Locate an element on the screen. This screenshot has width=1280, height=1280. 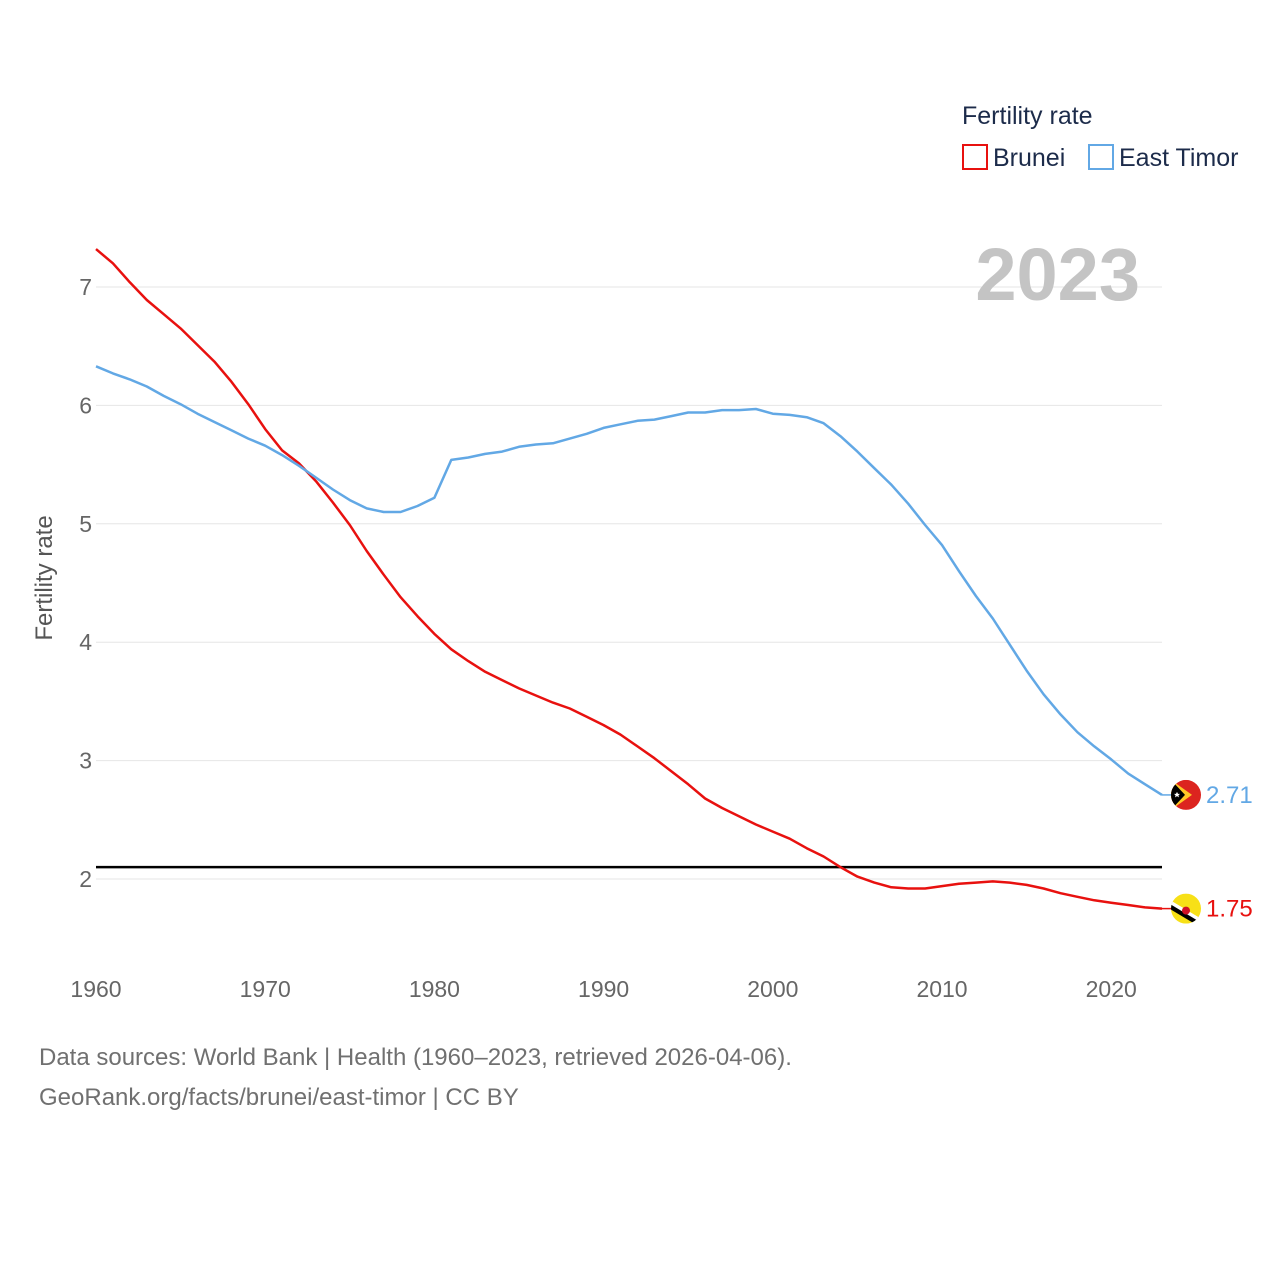
x-axis-ticks: 1960 1970 1980 1990 2000 2010 2020 is located at coordinates (603, 989).